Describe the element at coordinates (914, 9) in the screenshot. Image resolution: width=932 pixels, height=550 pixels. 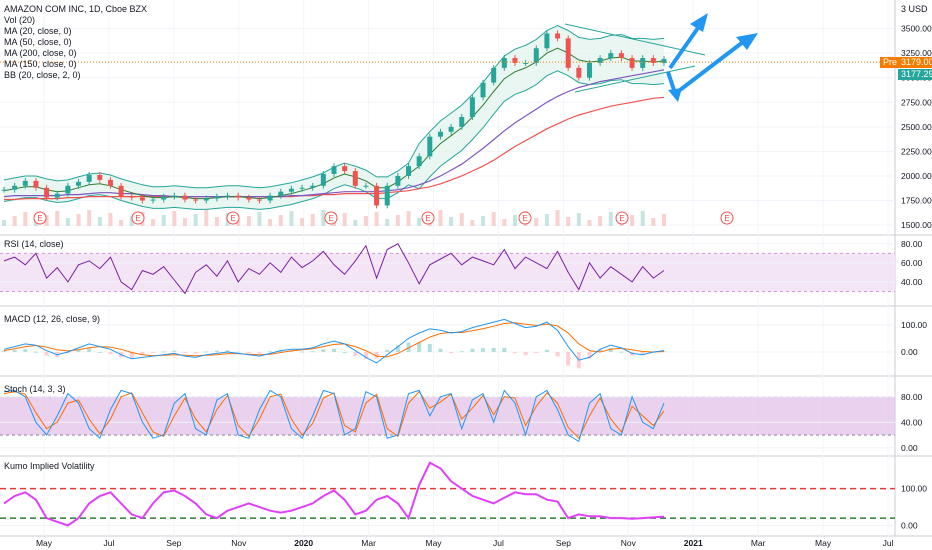
I see `usd-label: 3 USD` at that location.